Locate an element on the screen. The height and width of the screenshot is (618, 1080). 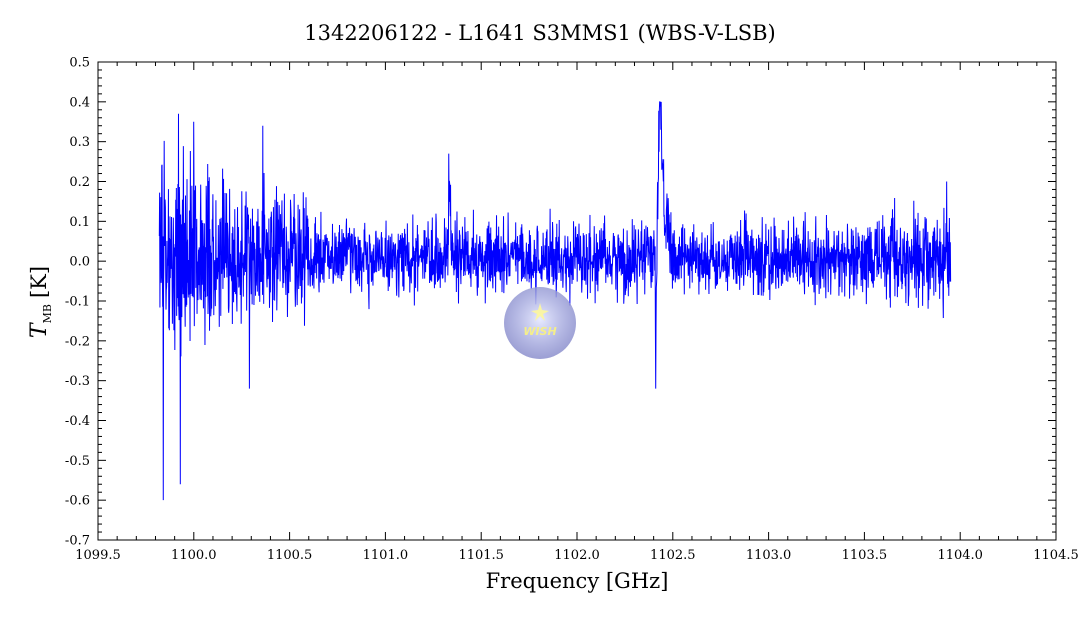
y-axis-label: TMB [K] is located at coordinates (40, 302).